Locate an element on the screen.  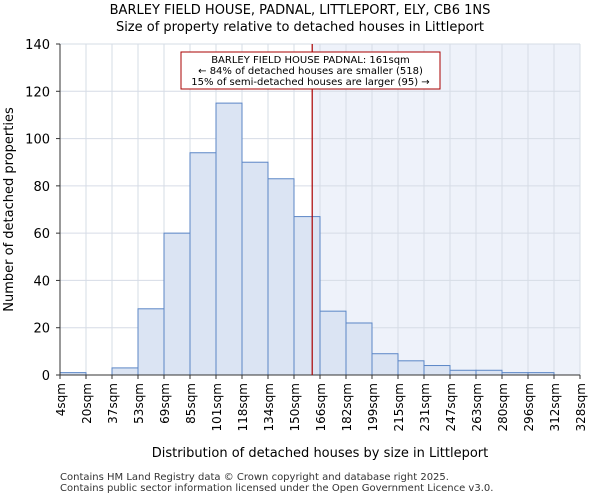
y-tick-label: 120 is located at coordinates (37, 92).